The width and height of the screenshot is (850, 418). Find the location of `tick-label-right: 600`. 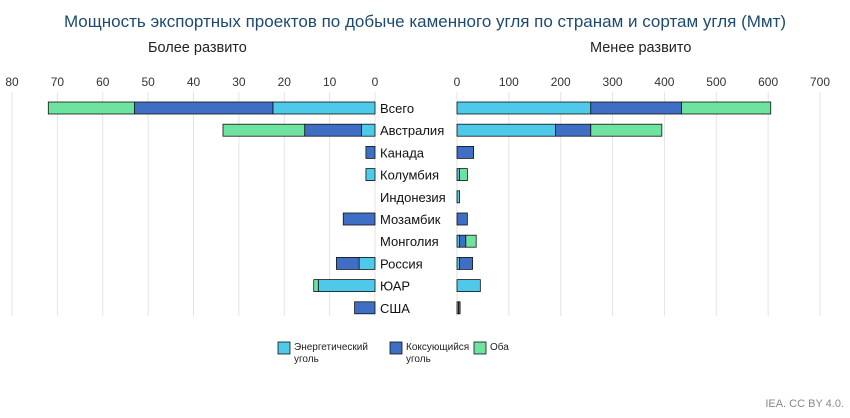

tick-label-right: 600 is located at coordinates (768, 82).